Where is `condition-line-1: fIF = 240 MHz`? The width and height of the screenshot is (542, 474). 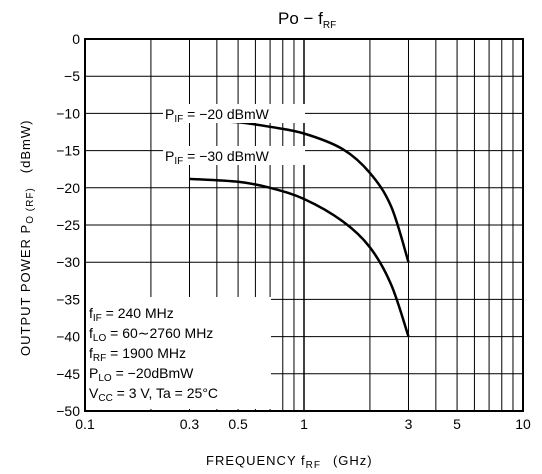 condition-line-1: fIF = 240 MHz is located at coordinates (131, 314).